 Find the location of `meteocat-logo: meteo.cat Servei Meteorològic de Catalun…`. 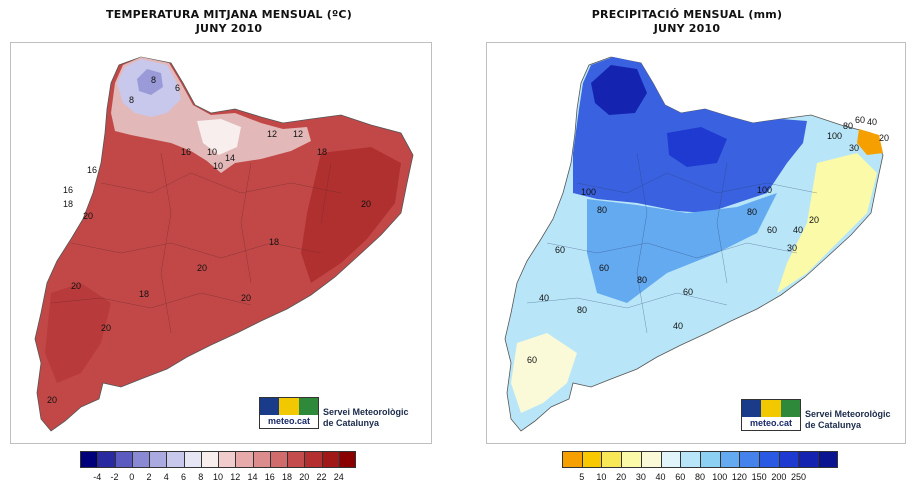

meteocat-logo: meteo.cat Servei Meteorològic de Catalun… is located at coordinates (816, 415).